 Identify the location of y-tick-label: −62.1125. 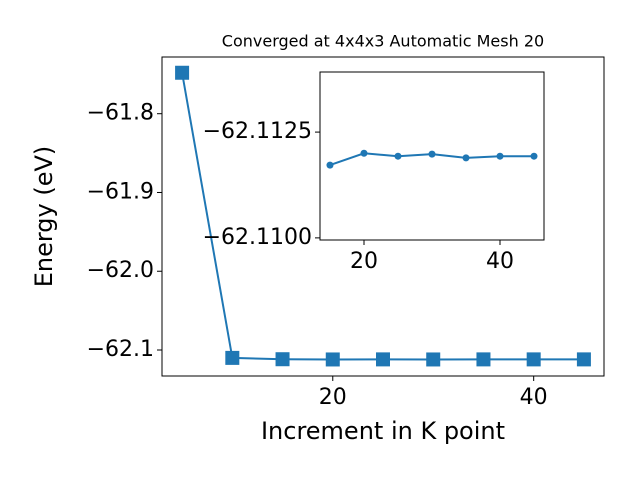
(257, 131).